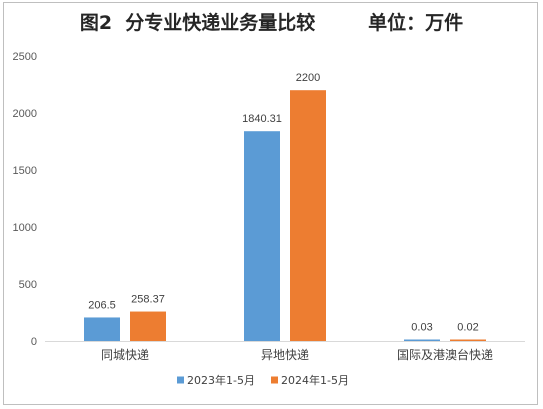 The width and height of the screenshot is (543, 409). I want to click on bar-value-label: 0.02, so click(467, 328).